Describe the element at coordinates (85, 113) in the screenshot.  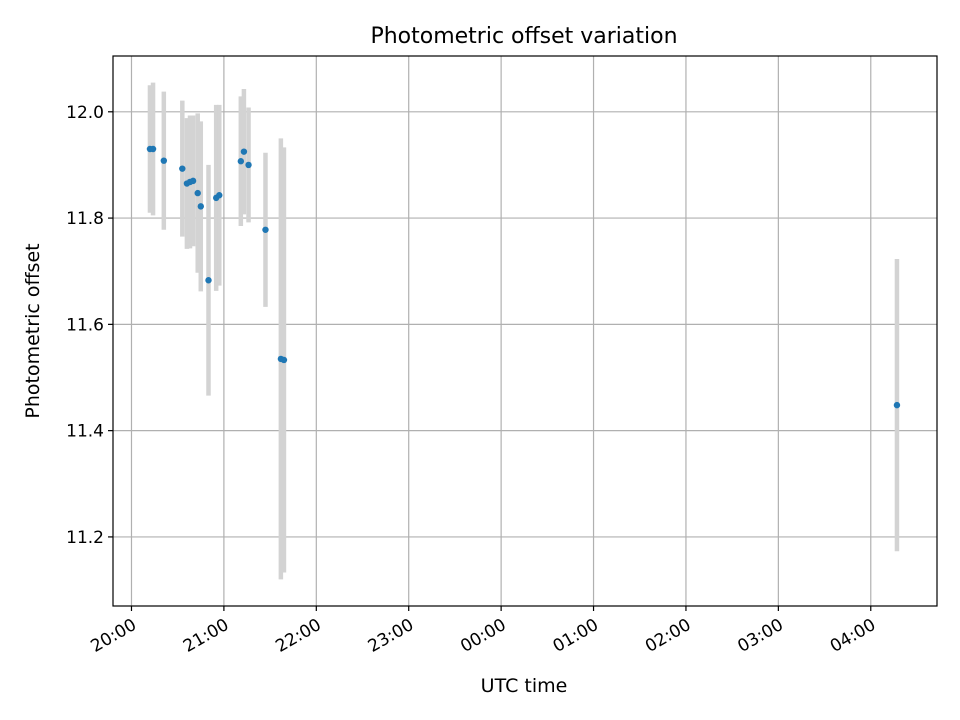
I see `y-tick-label: 12.0` at that location.